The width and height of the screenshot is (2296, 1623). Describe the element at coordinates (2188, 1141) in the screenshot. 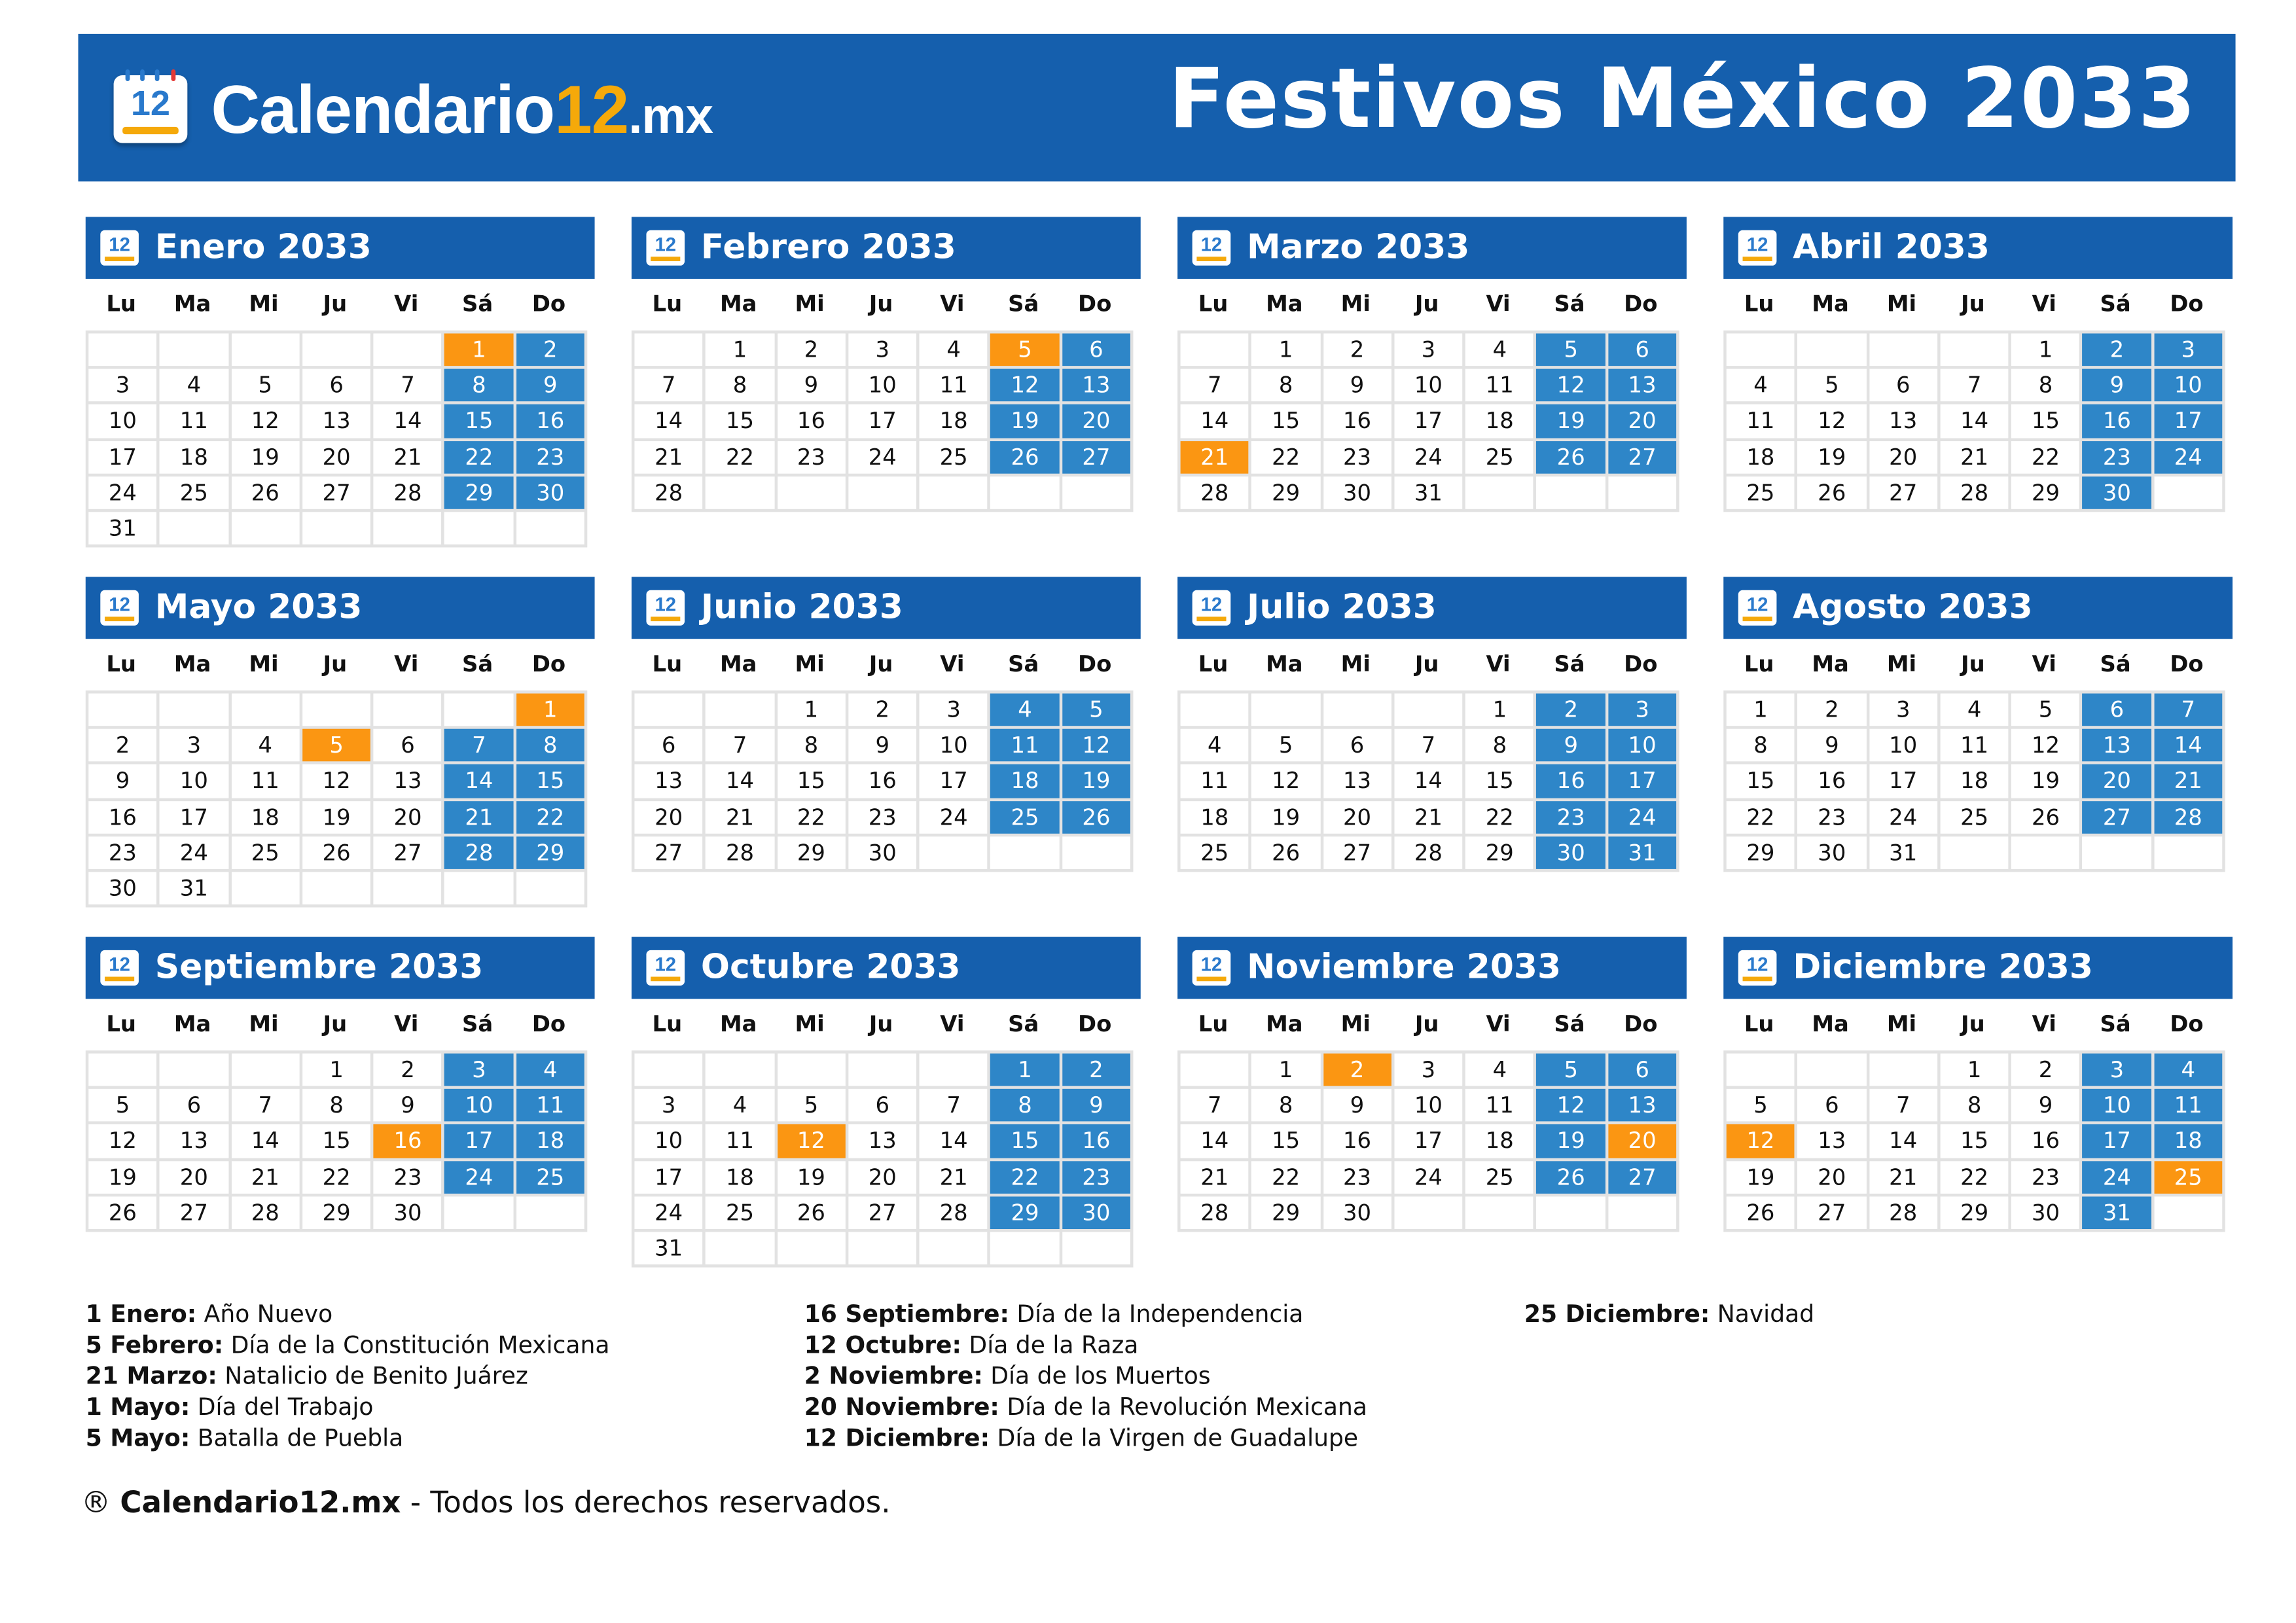

I see `weekend-cell: 18` at that location.